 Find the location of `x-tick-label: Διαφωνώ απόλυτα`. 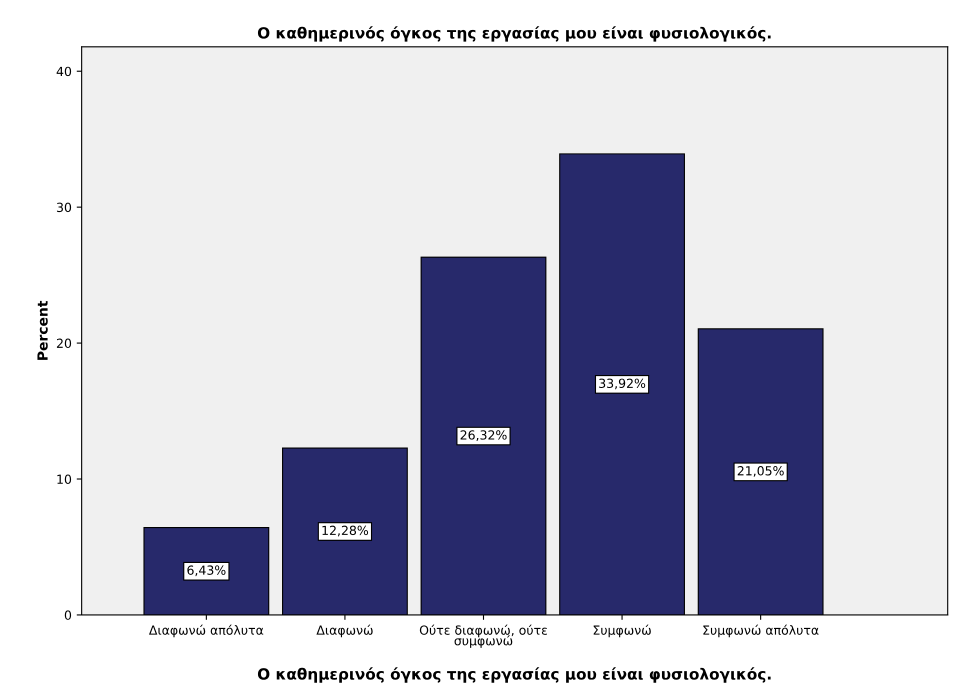

x-tick-label: Διαφωνώ απόλυτα is located at coordinates (206, 631).